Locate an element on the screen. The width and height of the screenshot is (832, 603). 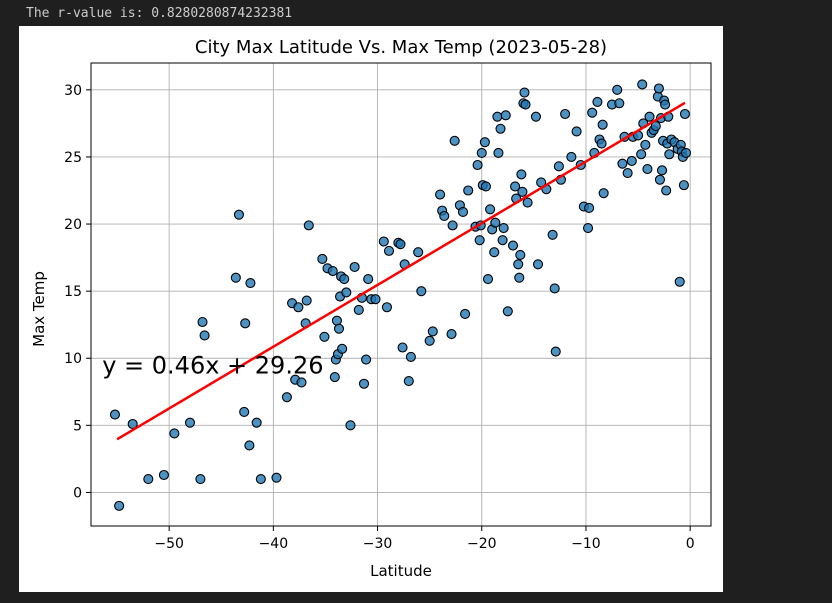
x-tick-label: −10 is located at coordinates (586, 544).